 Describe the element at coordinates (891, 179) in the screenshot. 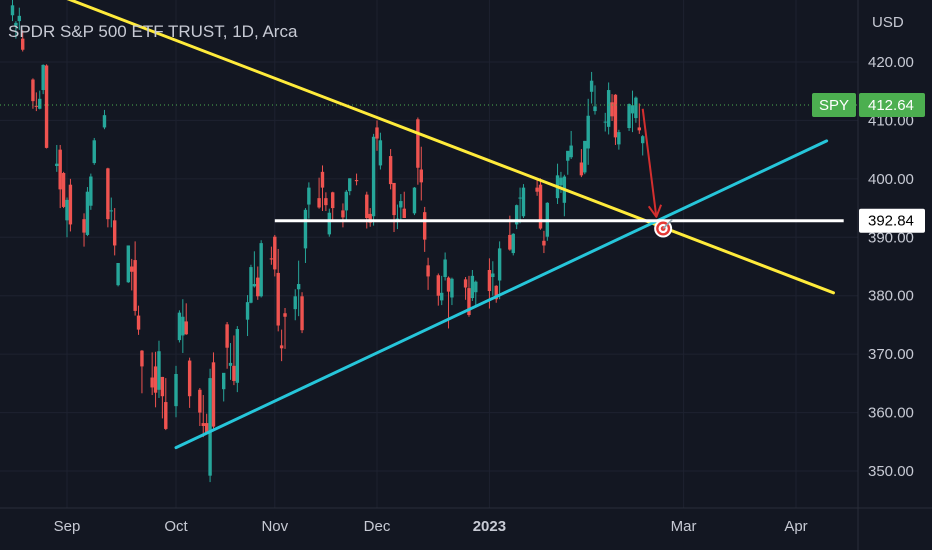

I see `y-tick-label: 400.00` at that location.